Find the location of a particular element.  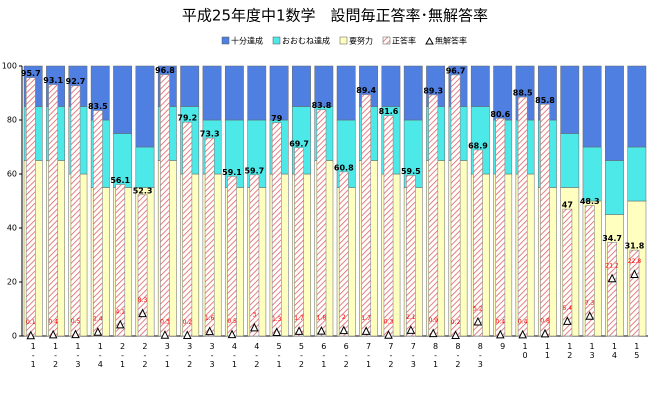

legend-swatch is located at coordinates (276, 40).